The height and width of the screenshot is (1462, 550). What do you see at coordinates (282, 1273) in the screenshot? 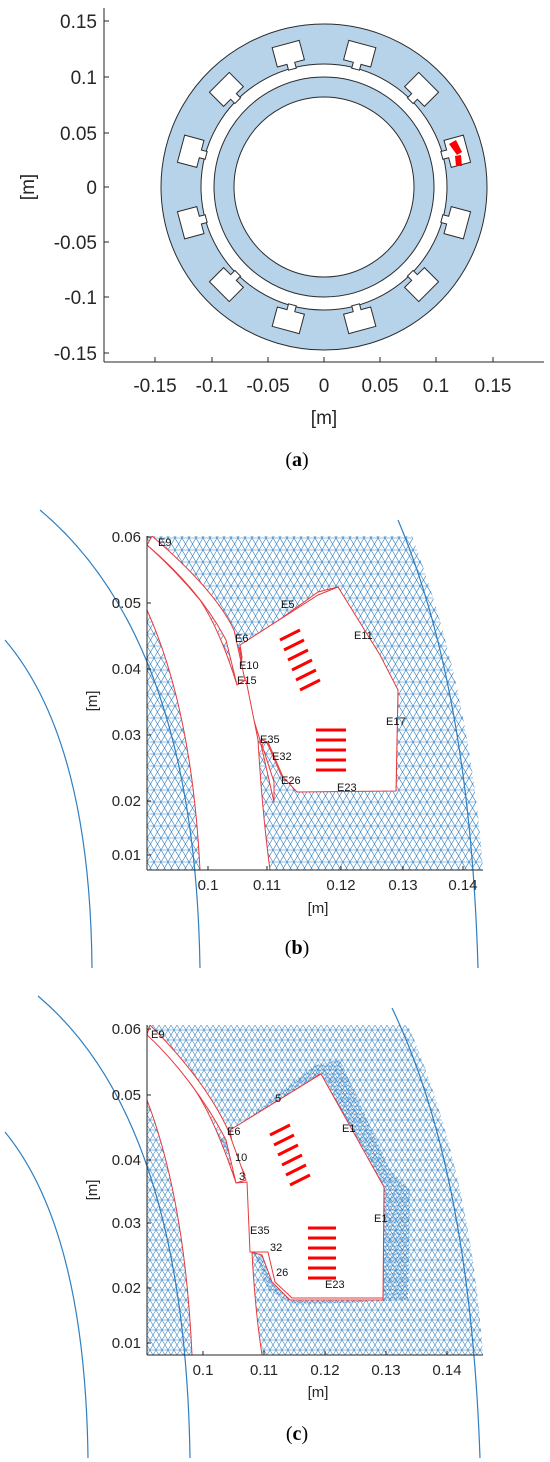
I see `edge-label-c-9: 26` at bounding box center [282, 1273].